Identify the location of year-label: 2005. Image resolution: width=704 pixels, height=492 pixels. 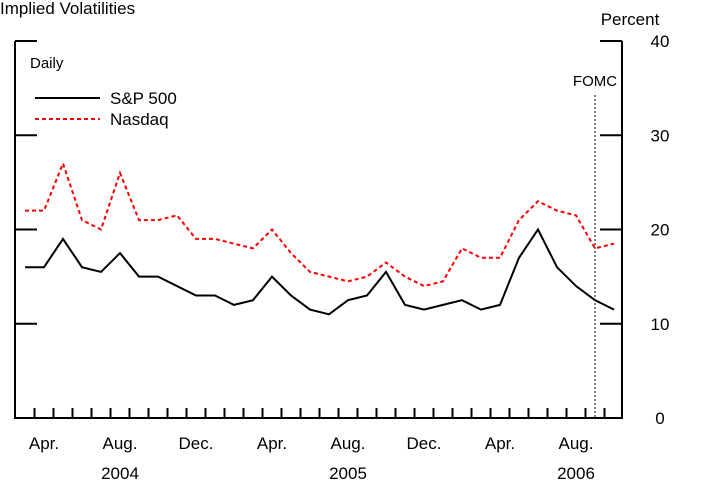
(348, 473).